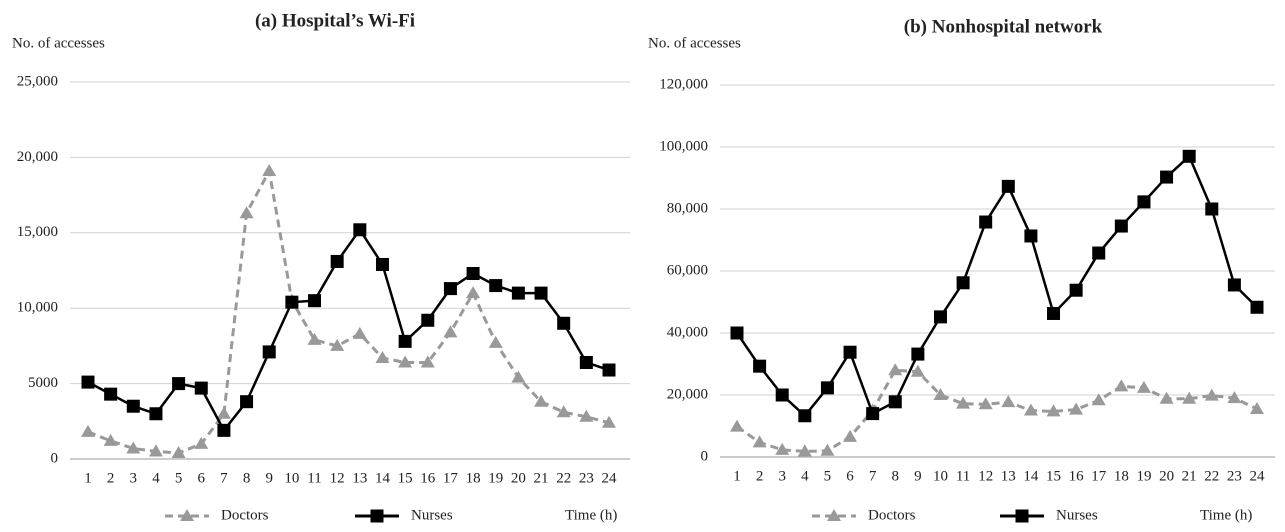 This screenshot has width=1285, height=532. I want to click on y-tick-label: 10,000, so click(37, 308).